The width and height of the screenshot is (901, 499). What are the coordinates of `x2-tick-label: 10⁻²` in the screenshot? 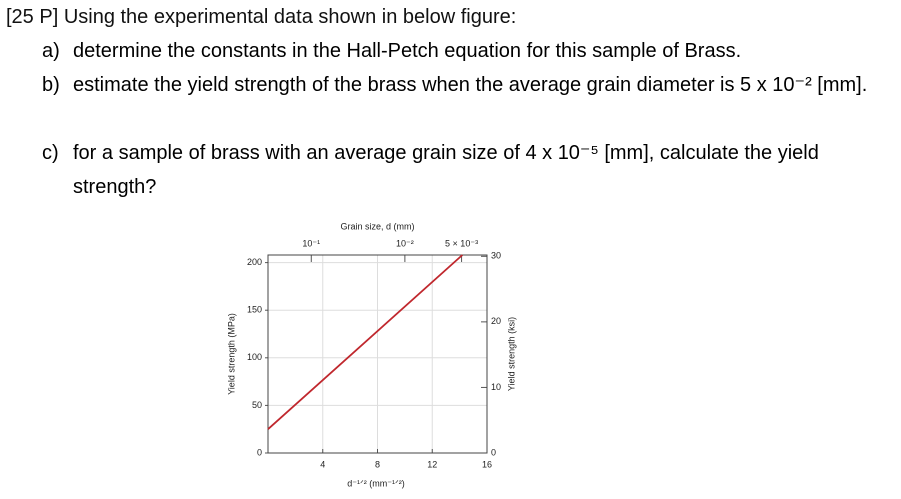 It's located at (405, 243).